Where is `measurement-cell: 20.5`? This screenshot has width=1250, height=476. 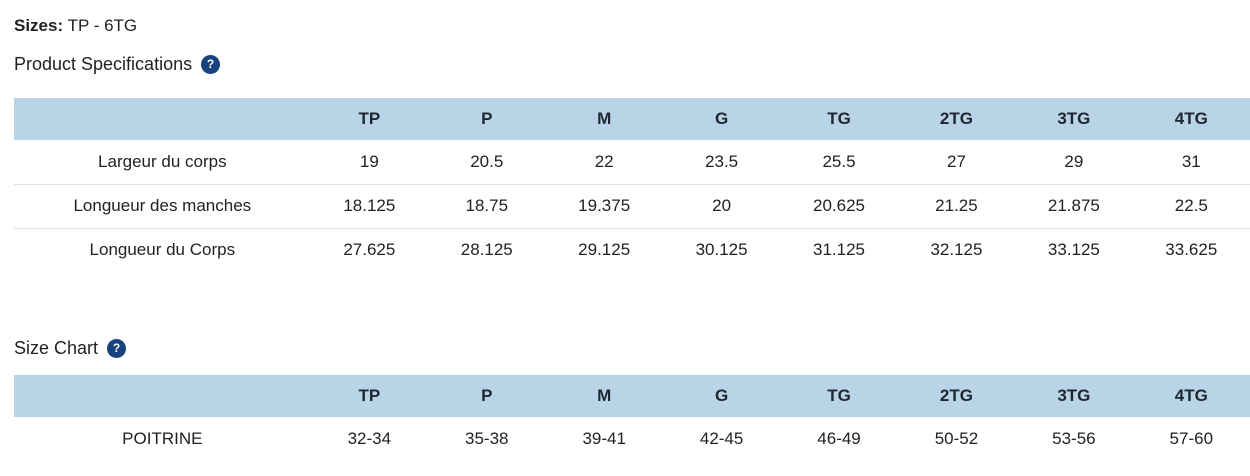 measurement-cell: 20.5 is located at coordinates (487, 161).